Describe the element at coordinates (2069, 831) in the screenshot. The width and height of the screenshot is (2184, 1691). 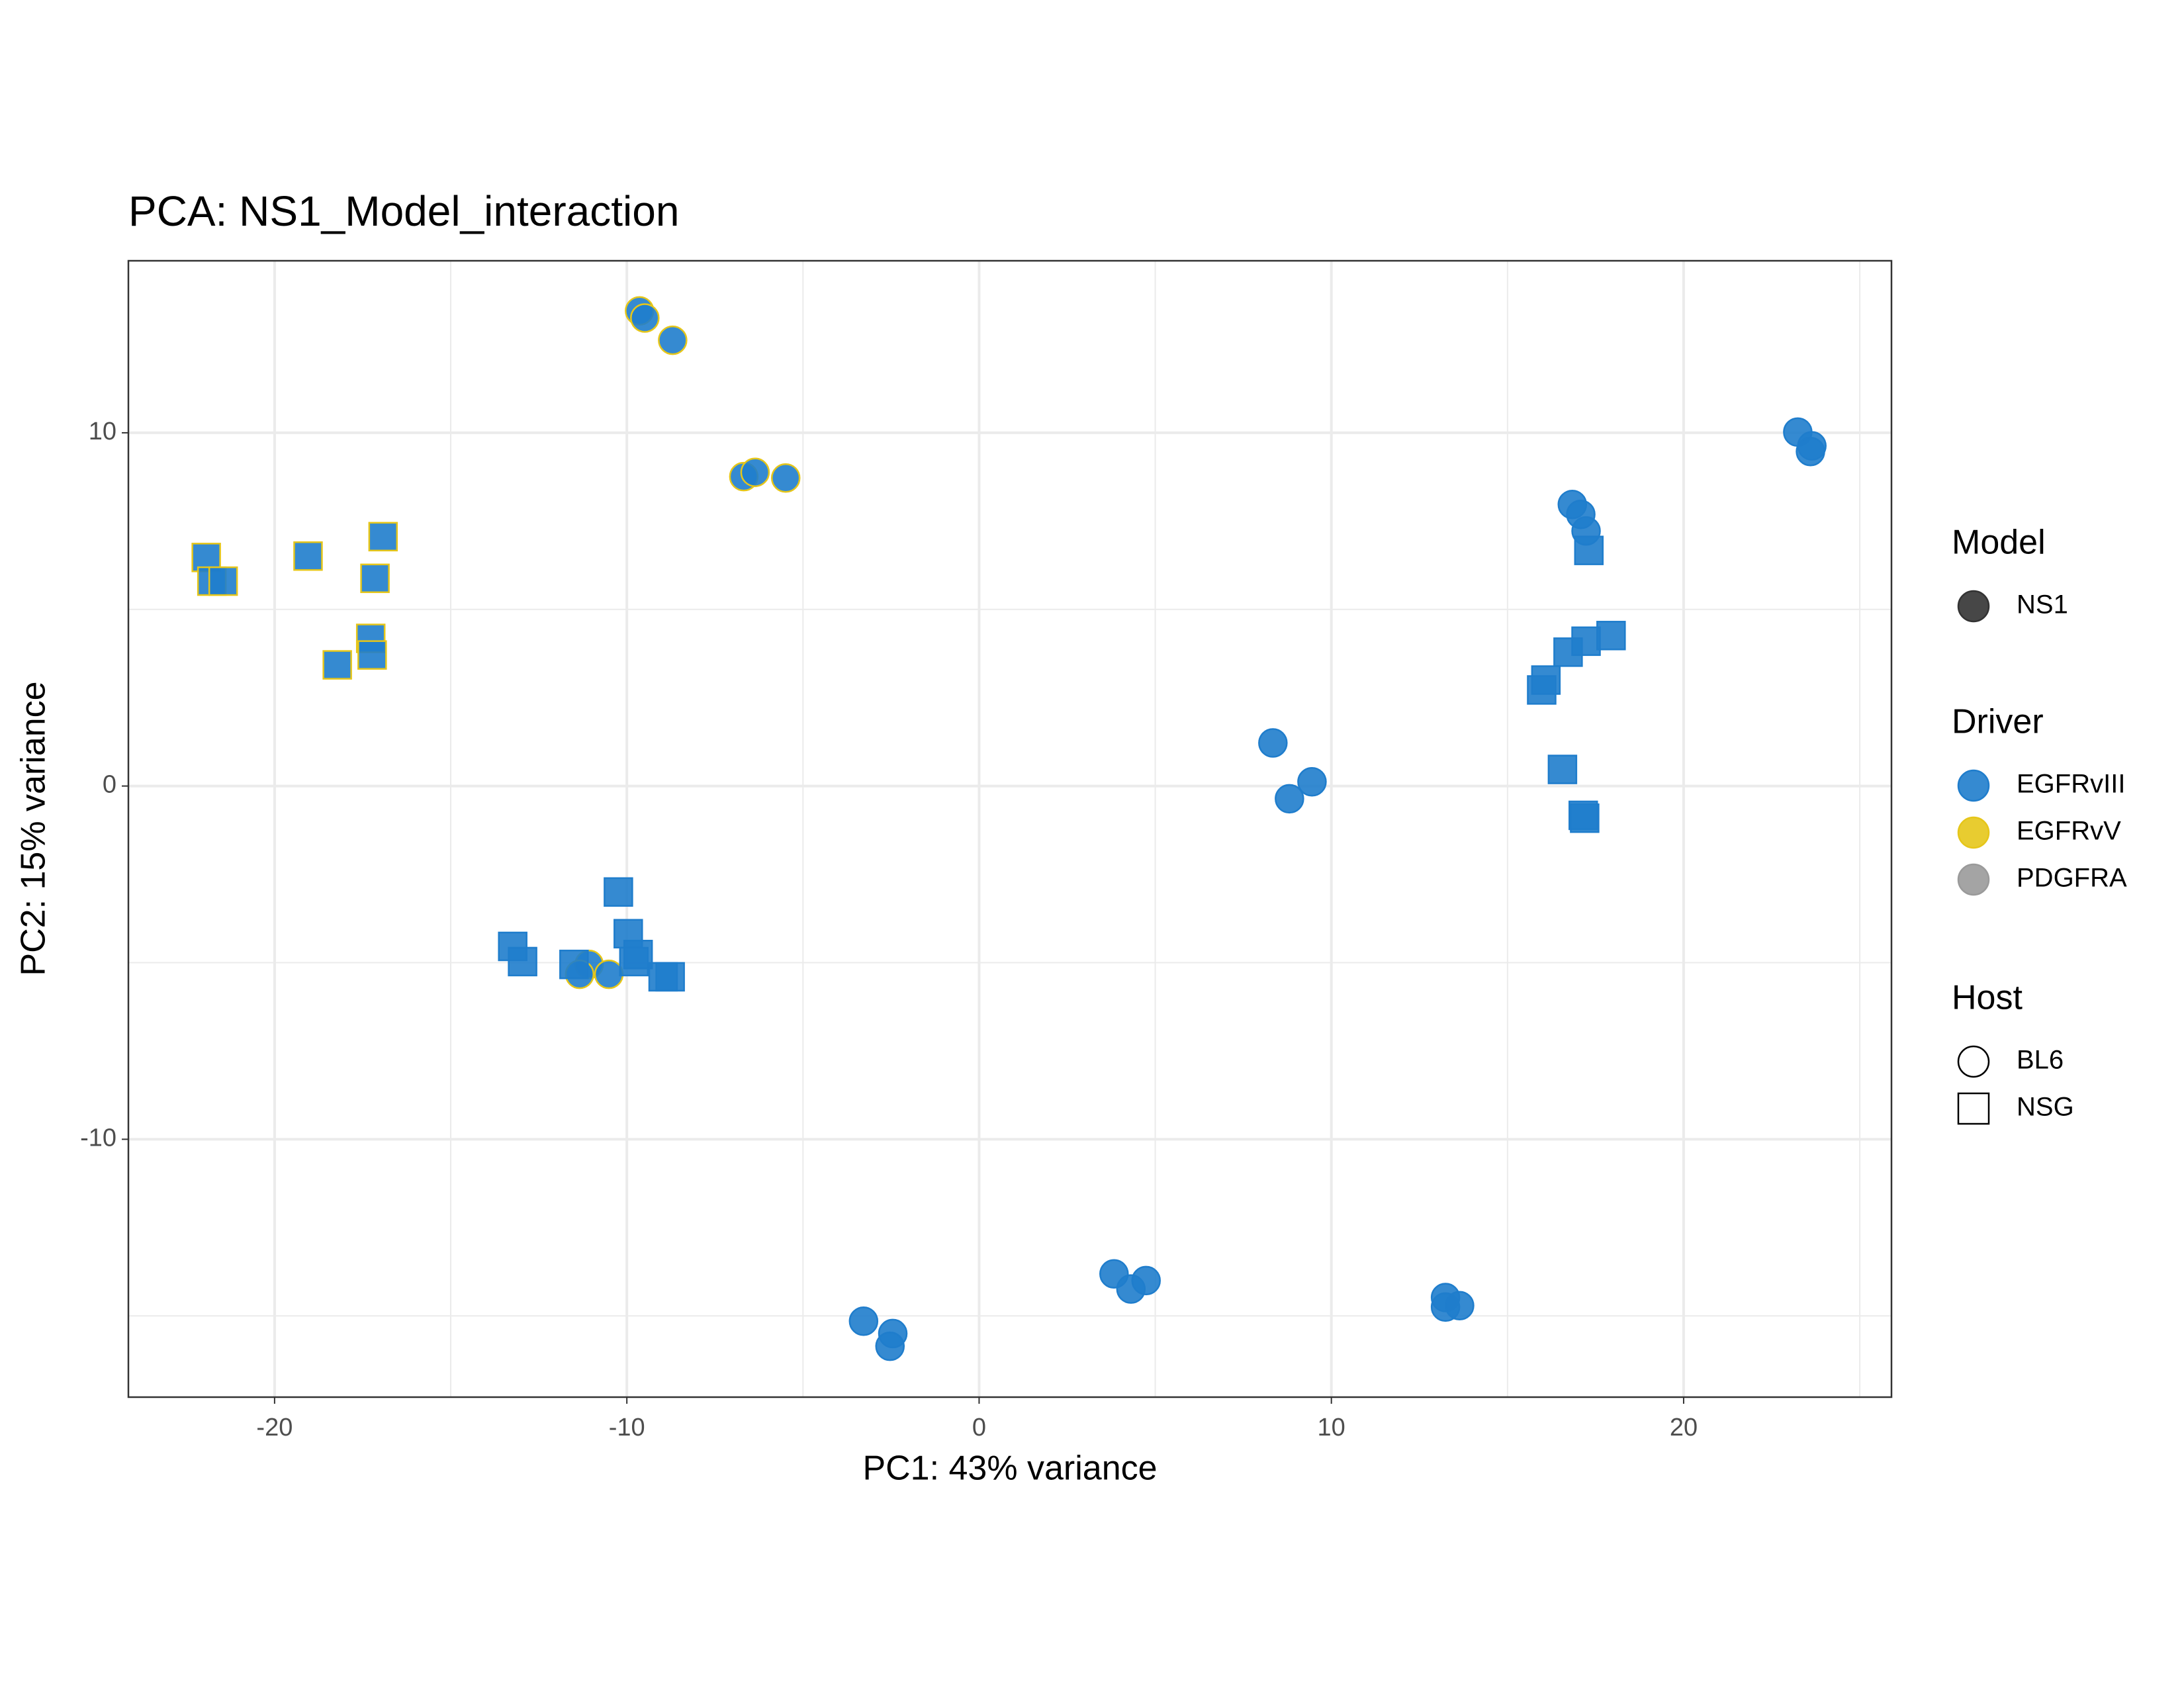
I see `legend-label: EGFRvV` at that location.